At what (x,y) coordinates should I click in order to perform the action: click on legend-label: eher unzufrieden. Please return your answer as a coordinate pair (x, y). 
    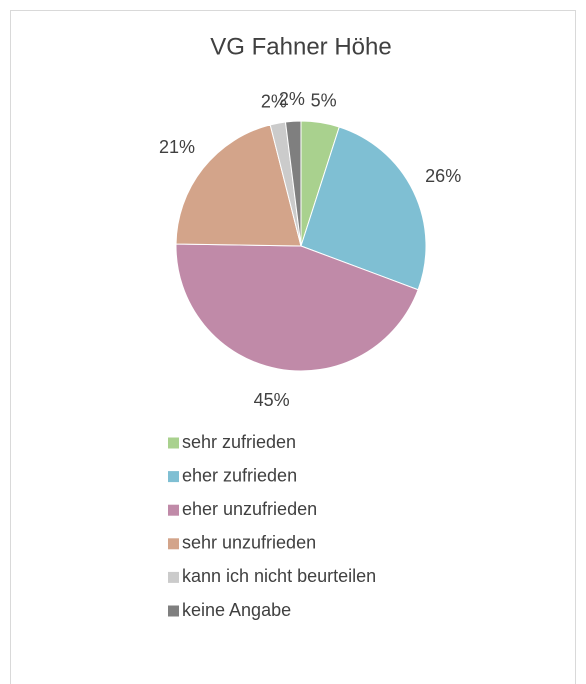
    Looking at the image, I should click on (249, 509).